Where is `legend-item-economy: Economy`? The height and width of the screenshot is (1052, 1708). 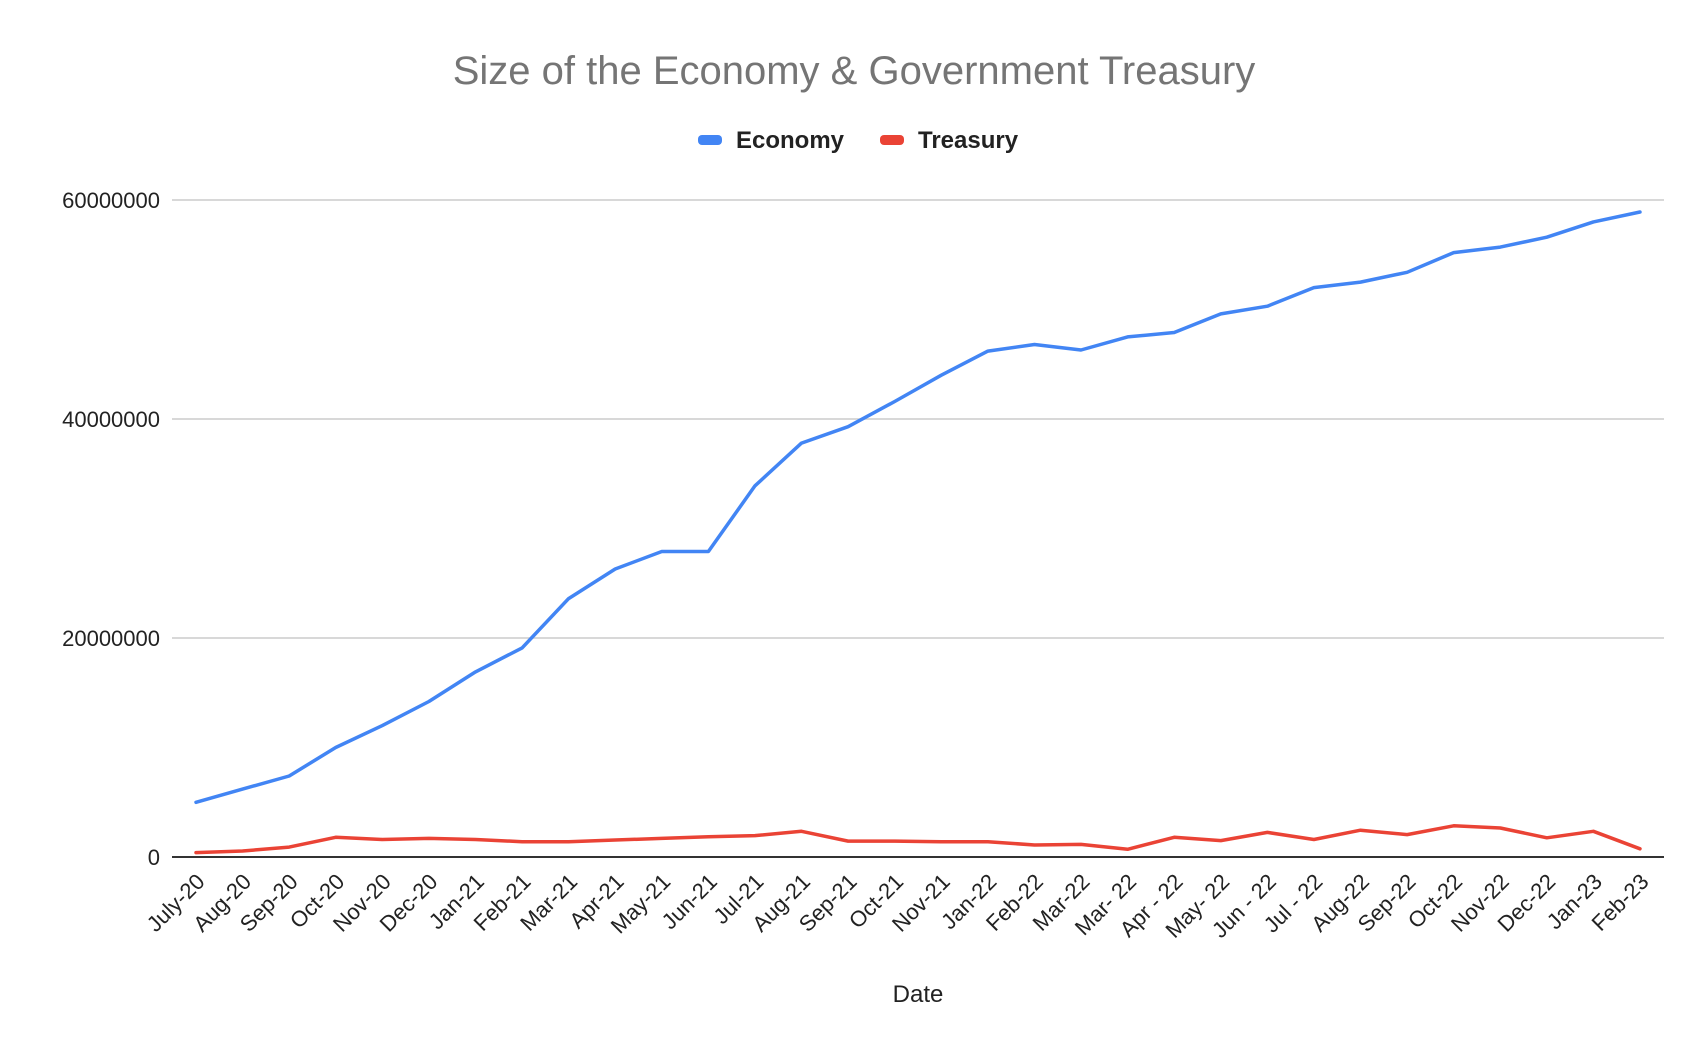 legend-item-economy: Economy is located at coordinates (771, 140).